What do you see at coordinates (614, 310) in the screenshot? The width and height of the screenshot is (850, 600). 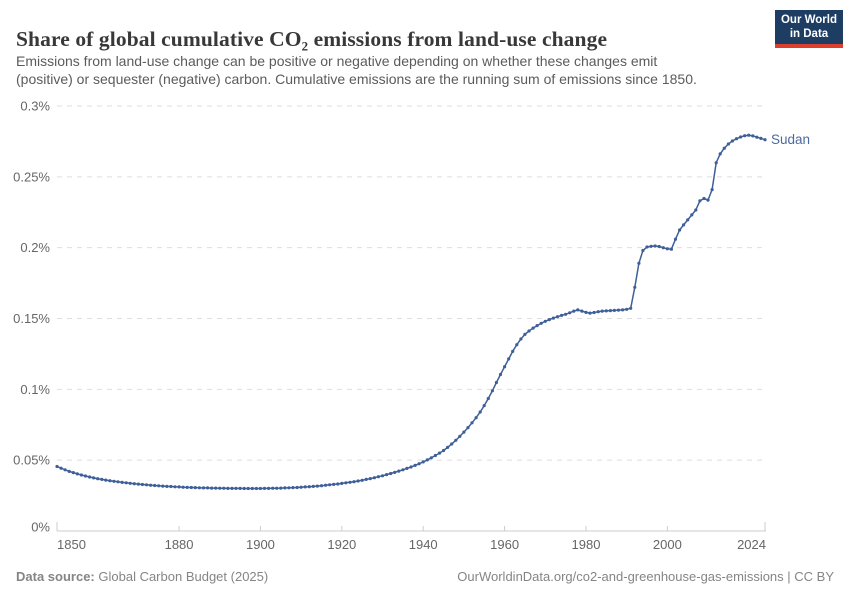 I see `data-point-sudan-1987` at bounding box center [614, 310].